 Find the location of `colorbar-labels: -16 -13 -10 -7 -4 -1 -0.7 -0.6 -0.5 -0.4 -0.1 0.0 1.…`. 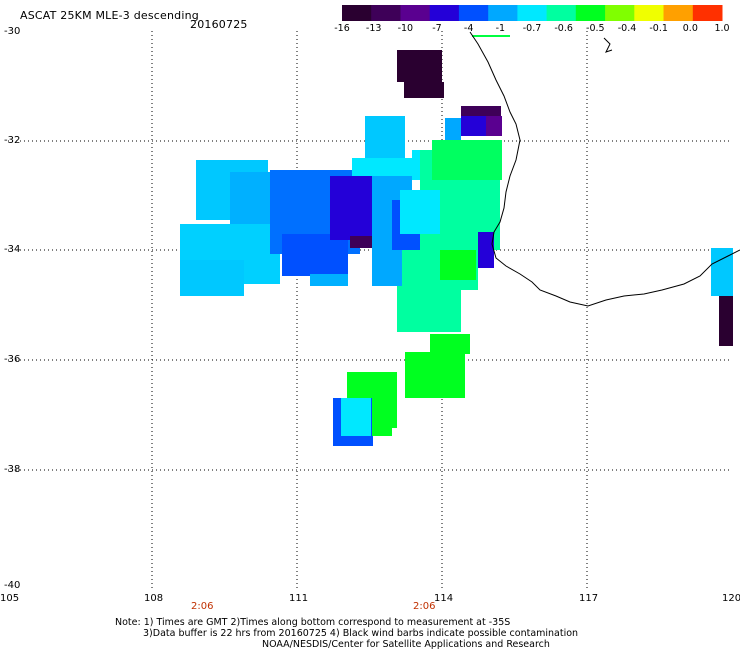

colorbar-labels: -16 -13 -10 -7 -4 -1 -0.7 -0.6 -0.5 -0.4 -0.1 0.0 1.… is located at coordinates (531, 24).